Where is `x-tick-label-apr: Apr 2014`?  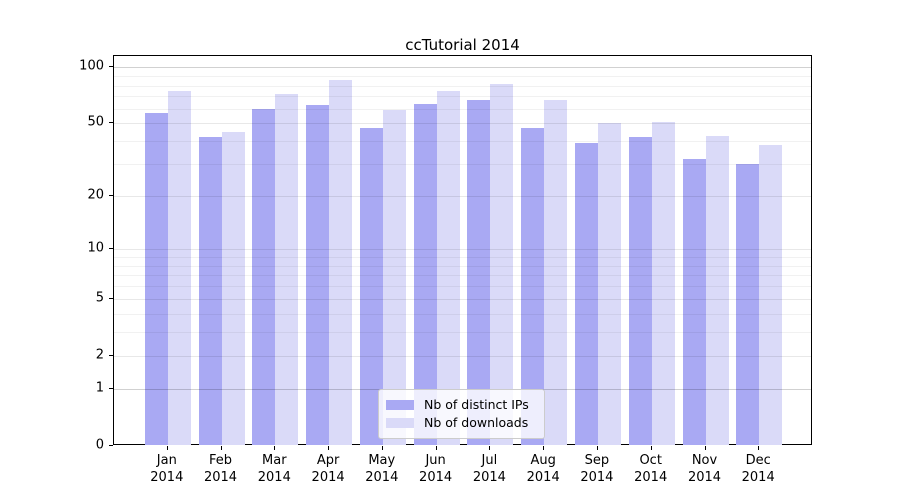
x-tick-label-apr: Apr 2014 is located at coordinates (328, 469).